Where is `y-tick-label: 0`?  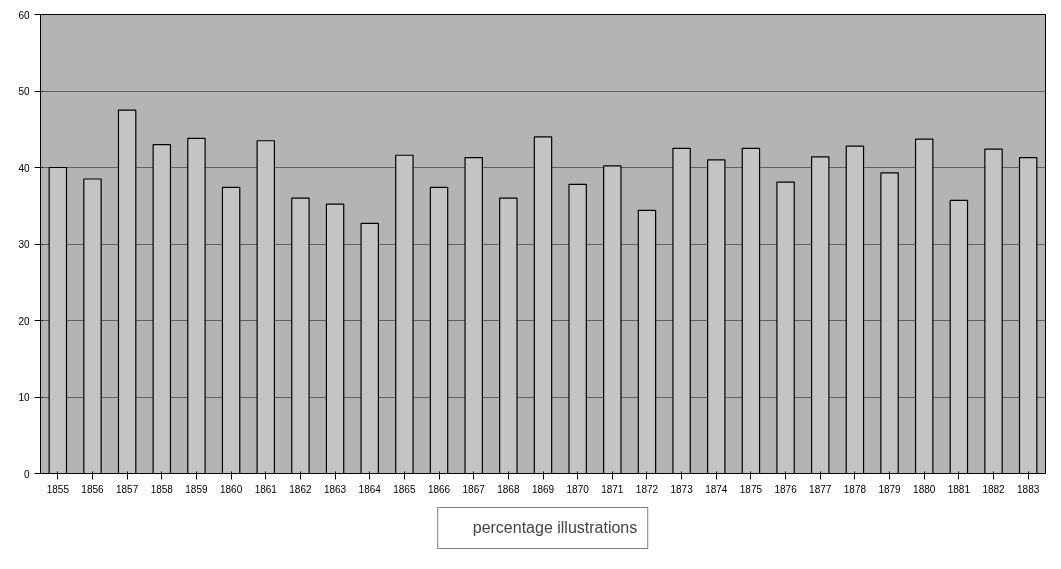
y-tick-label: 0 is located at coordinates (26, 474).